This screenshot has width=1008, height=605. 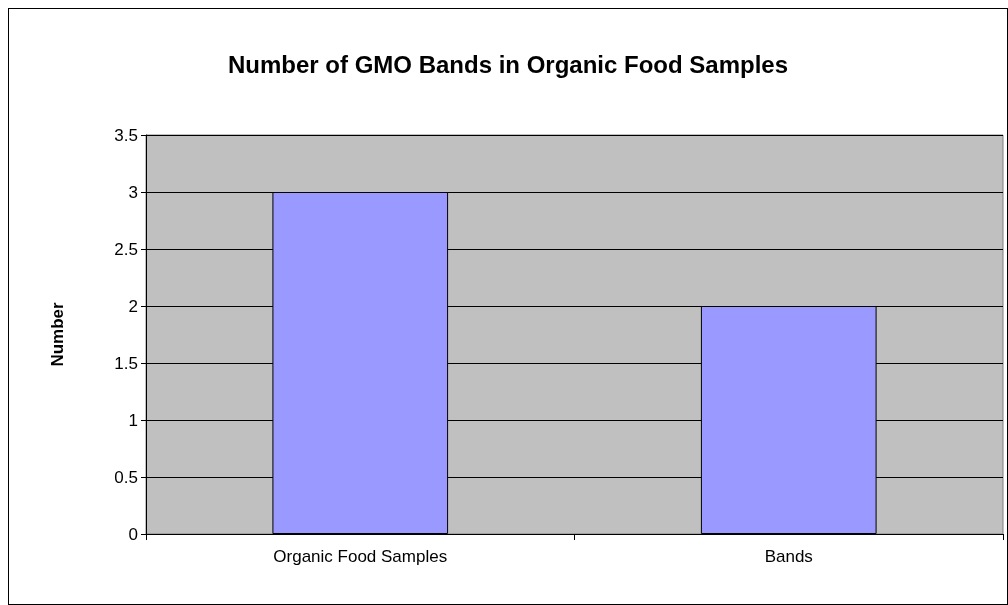 I want to click on x-tick-label: Organic Food Samples, so click(x=360, y=556).